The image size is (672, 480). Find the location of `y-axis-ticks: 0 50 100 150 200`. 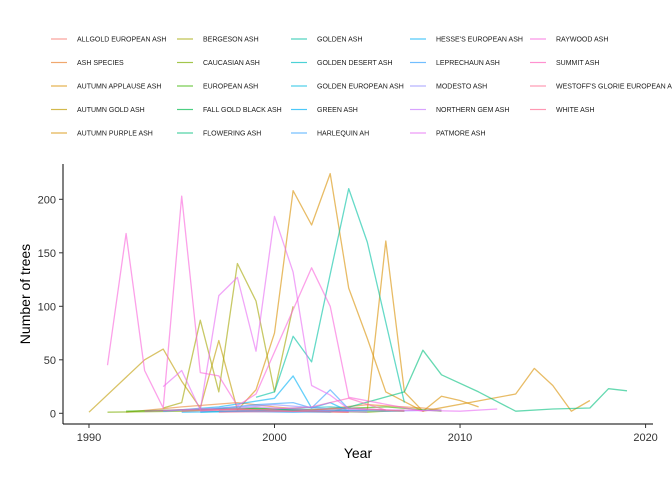

y-axis-ticks: 0 50 100 150 200 is located at coordinates (50, 307).